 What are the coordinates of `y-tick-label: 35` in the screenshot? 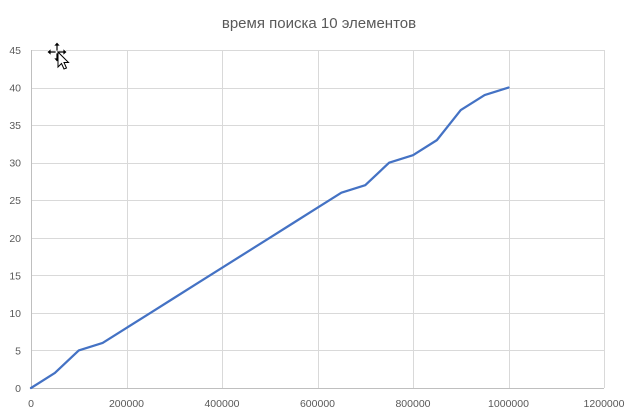 It's located at (15, 126).